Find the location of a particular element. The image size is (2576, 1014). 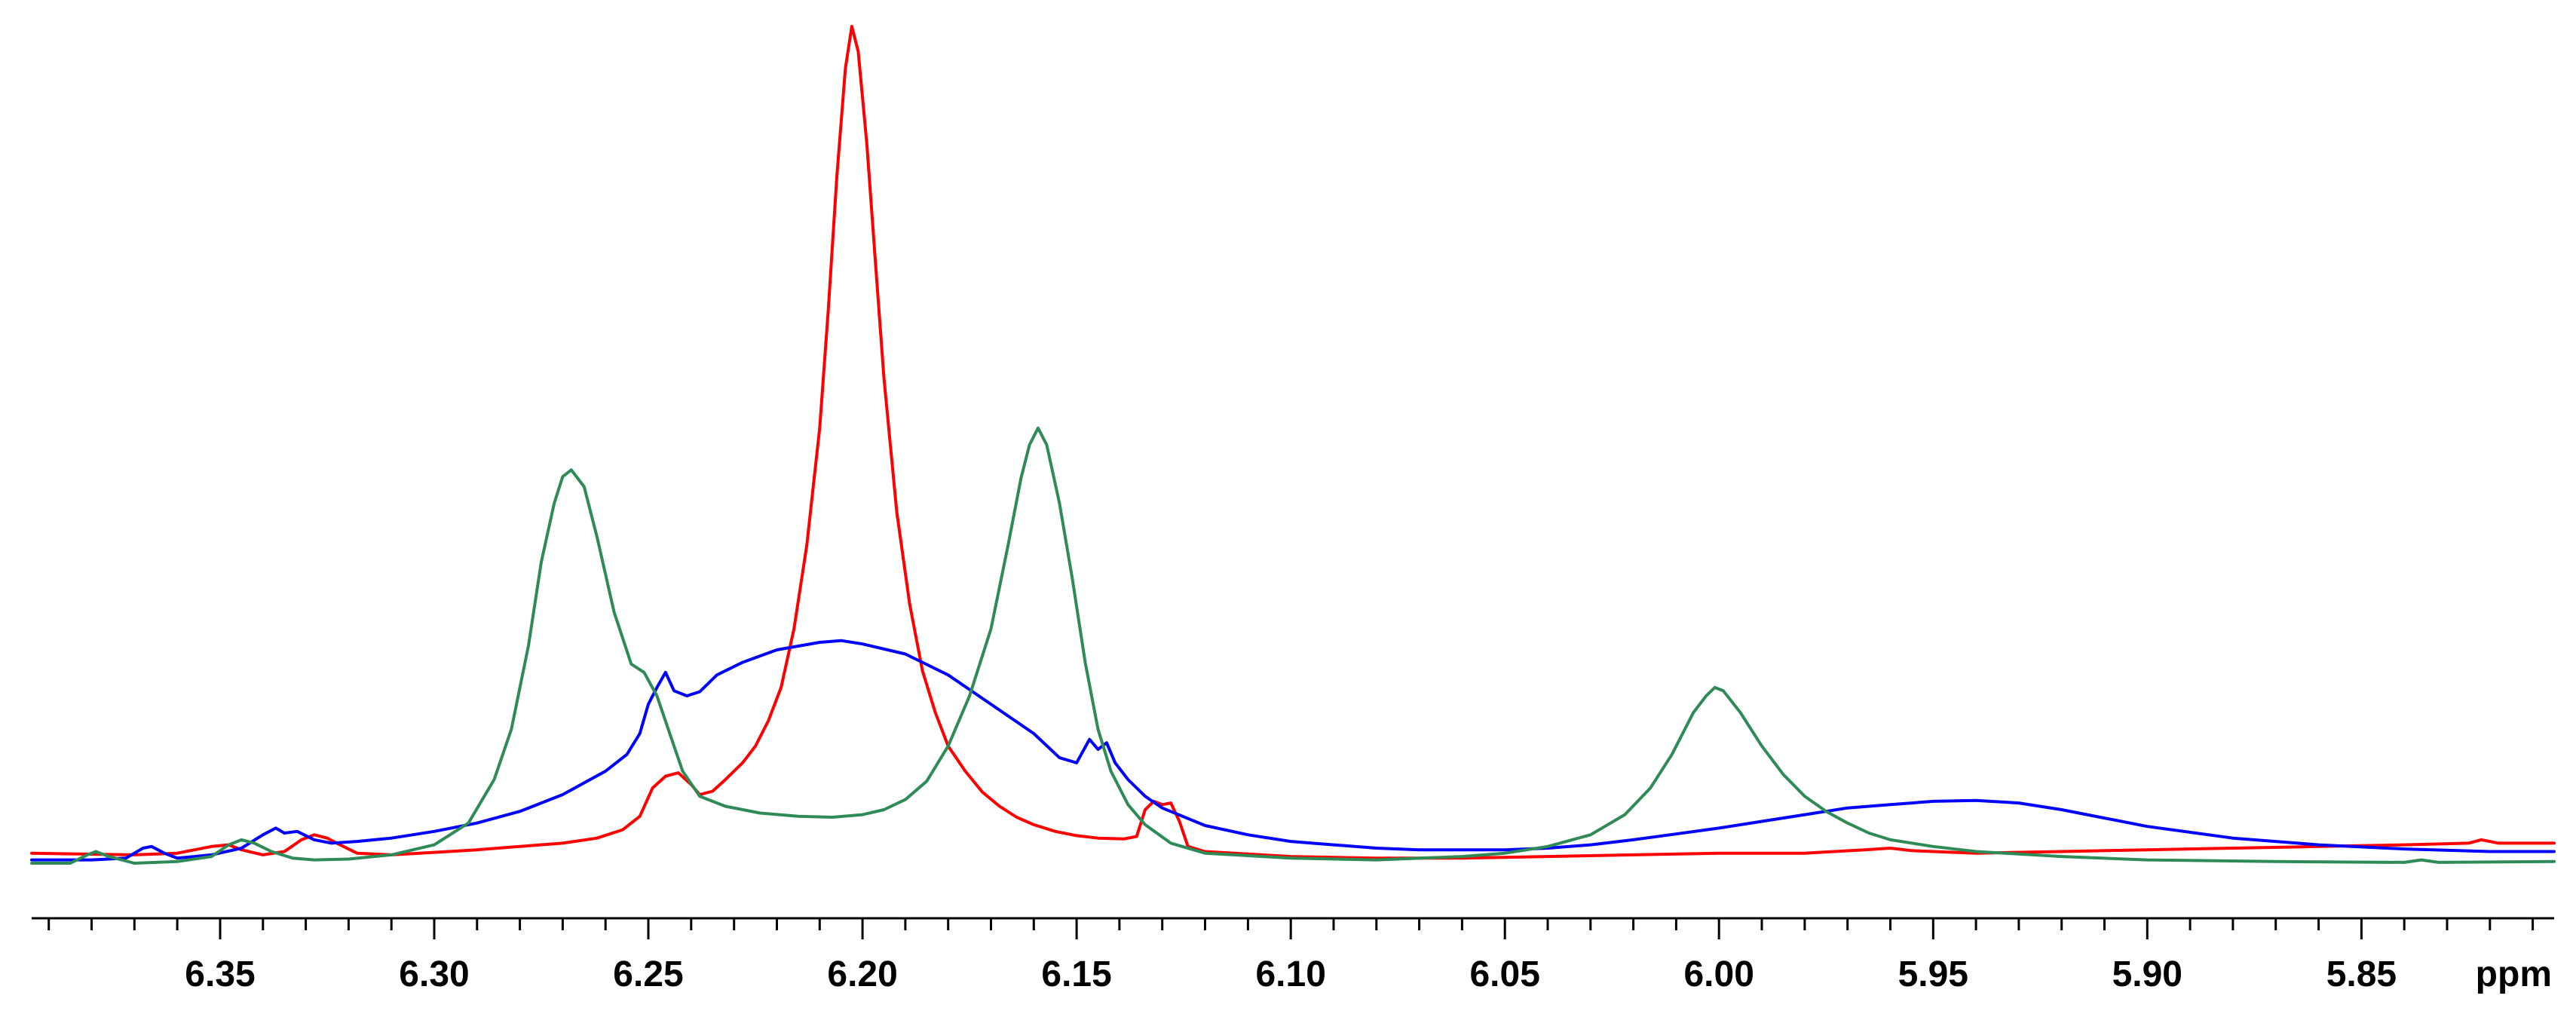

x-axis-ticks is located at coordinates (1291, 928).